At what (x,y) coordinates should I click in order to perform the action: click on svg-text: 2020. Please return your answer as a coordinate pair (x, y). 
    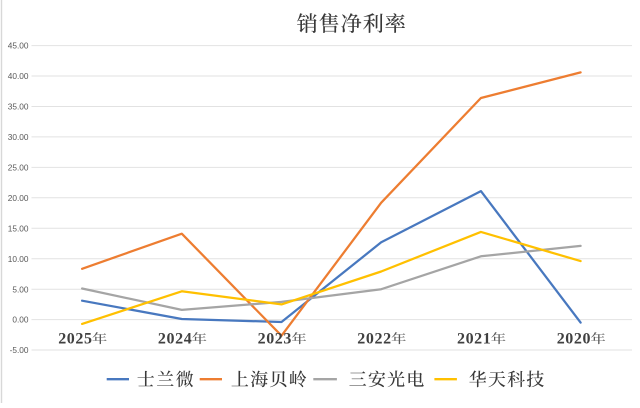
    Looking at the image, I should click on (574, 339).